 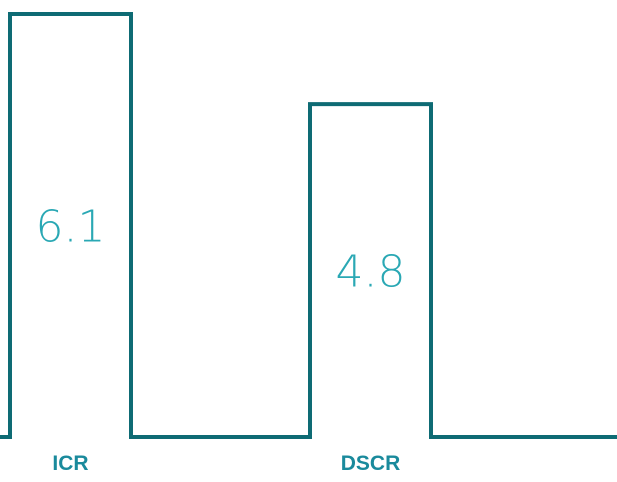 What do you see at coordinates (371, 463) in the screenshot?
I see `category-label-dscr: DSCR` at bounding box center [371, 463].